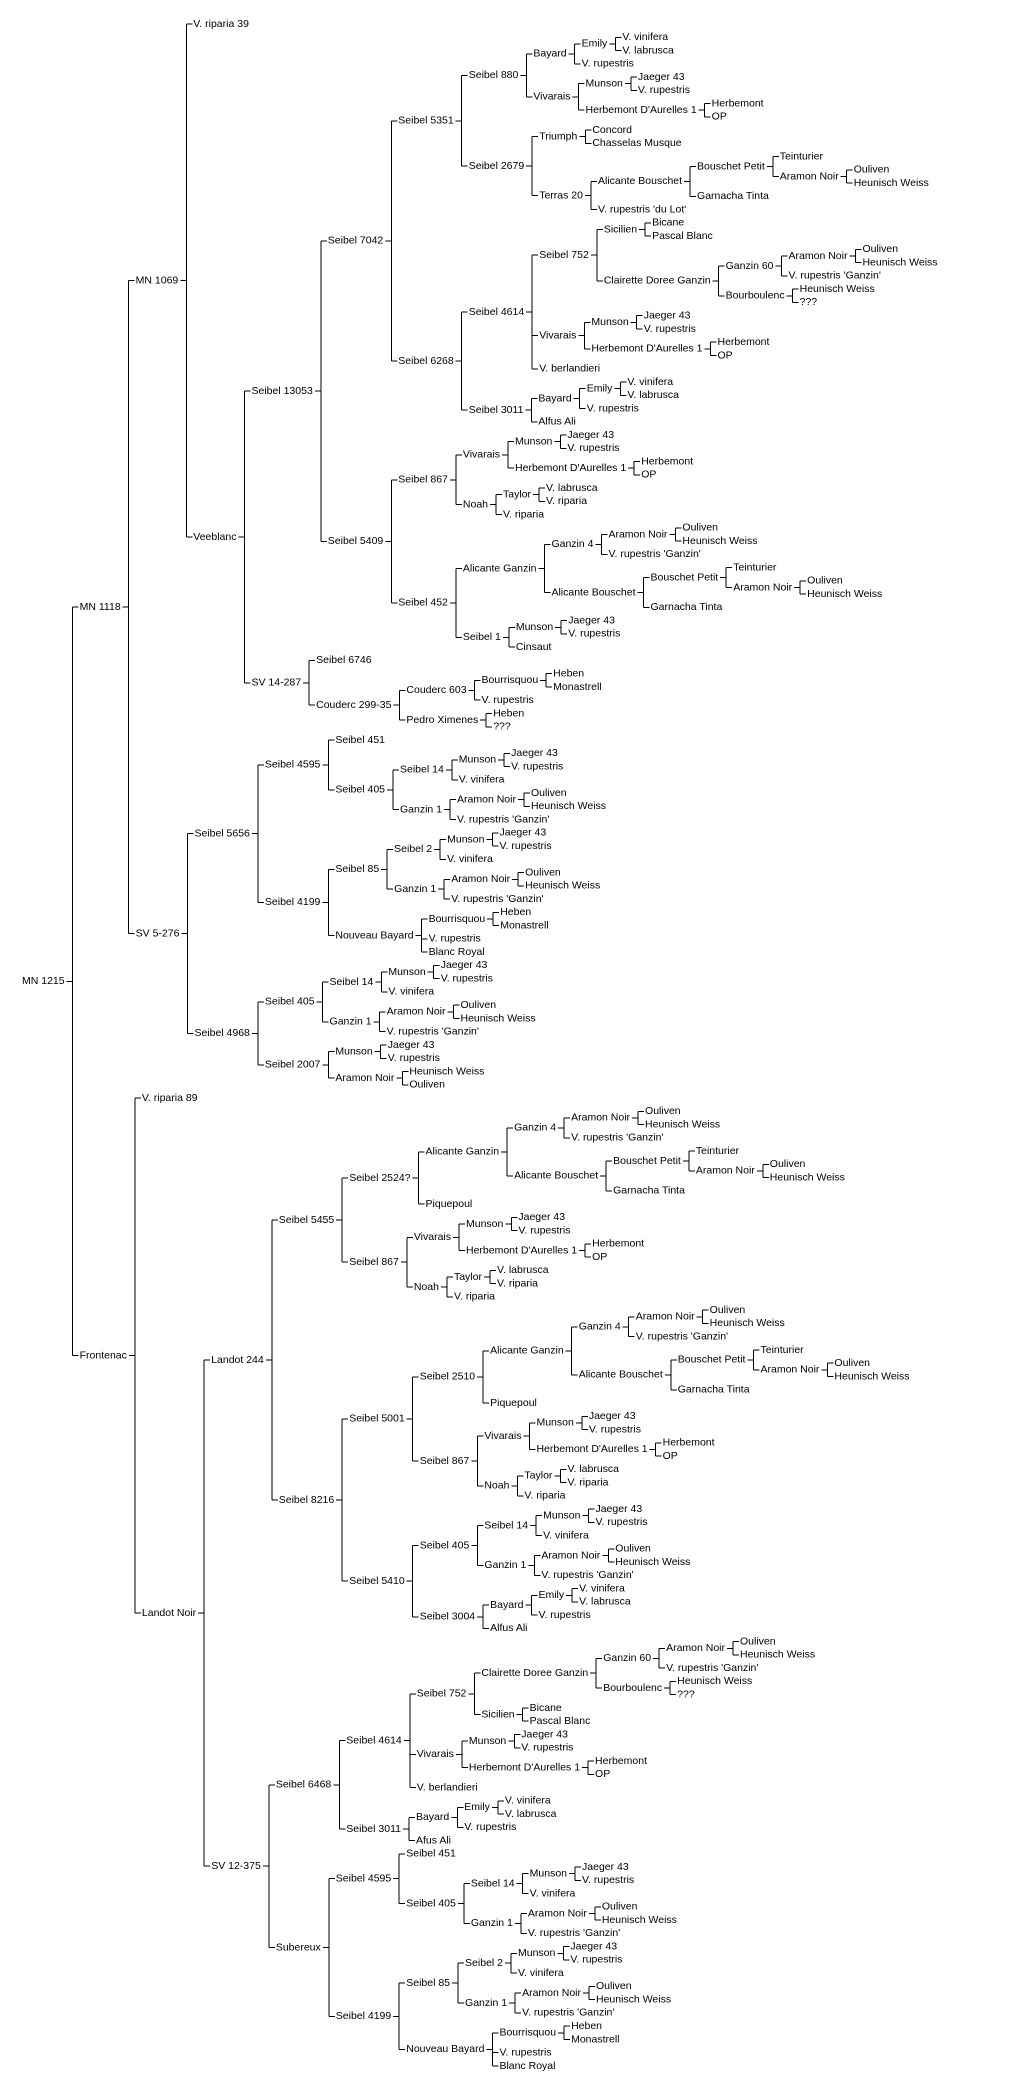 The height and width of the screenshot is (2090, 1020). Describe the element at coordinates (612, 130) in the screenshot. I see `node-concord: Concord` at that location.